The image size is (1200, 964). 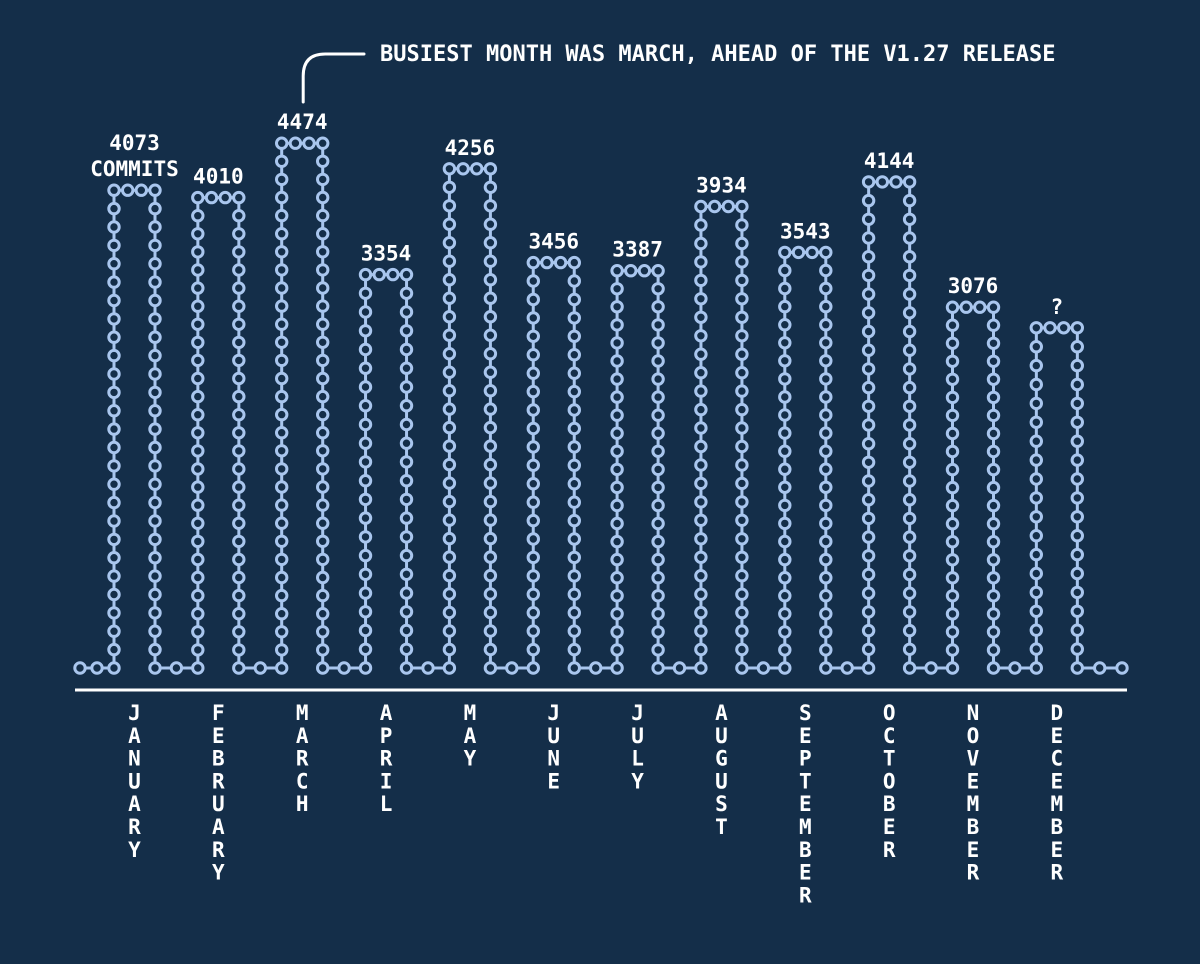 What do you see at coordinates (721, 736) in the screenshot?
I see `month-letter: U` at bounding box center [721, 736].